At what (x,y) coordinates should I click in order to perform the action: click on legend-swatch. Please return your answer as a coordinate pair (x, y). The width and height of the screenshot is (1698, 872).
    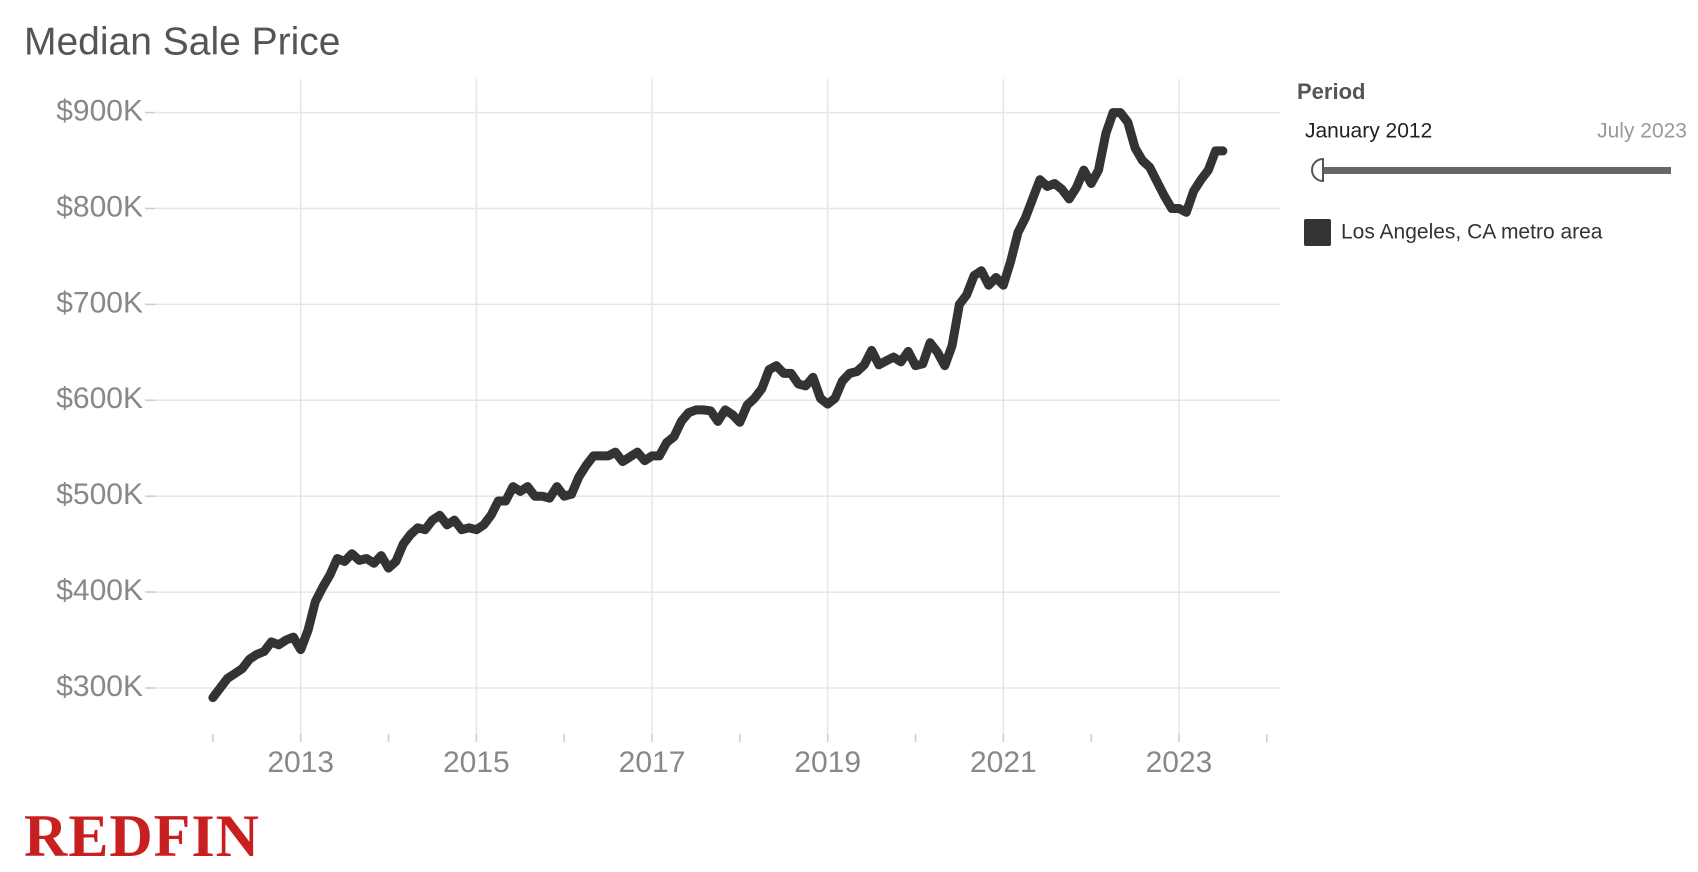
    Looking at the image, I should click on (1317, 232).